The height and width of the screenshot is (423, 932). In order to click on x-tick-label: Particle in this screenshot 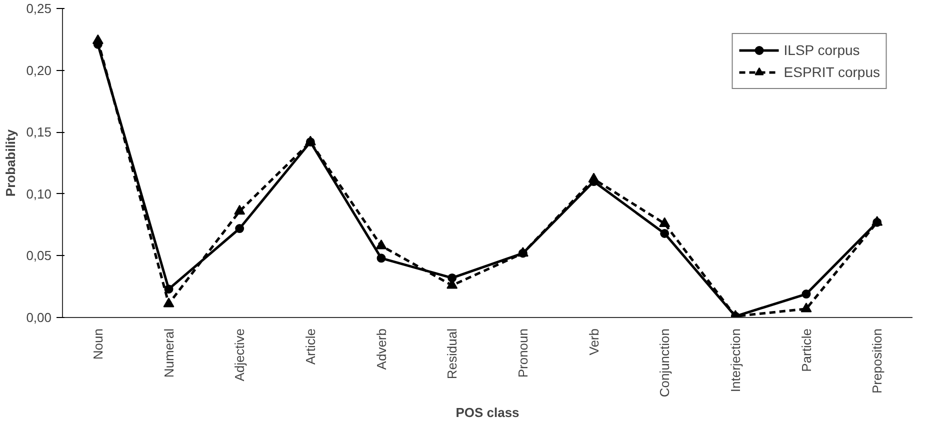, I will do `click(806, 350)`.